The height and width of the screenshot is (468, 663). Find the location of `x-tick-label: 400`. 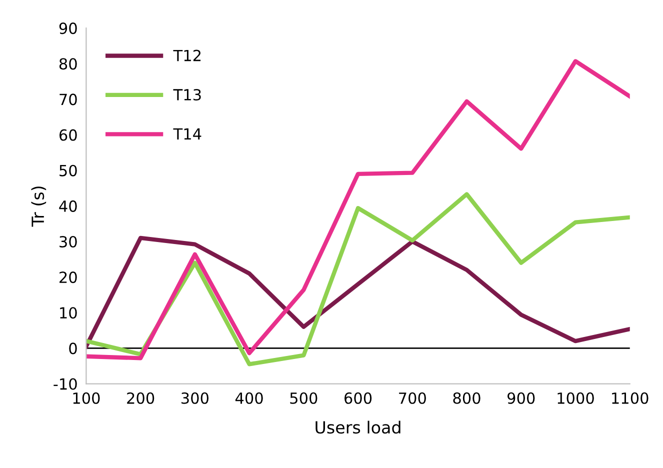

x-tick-label: 400 is located at coordinates (249, 398).